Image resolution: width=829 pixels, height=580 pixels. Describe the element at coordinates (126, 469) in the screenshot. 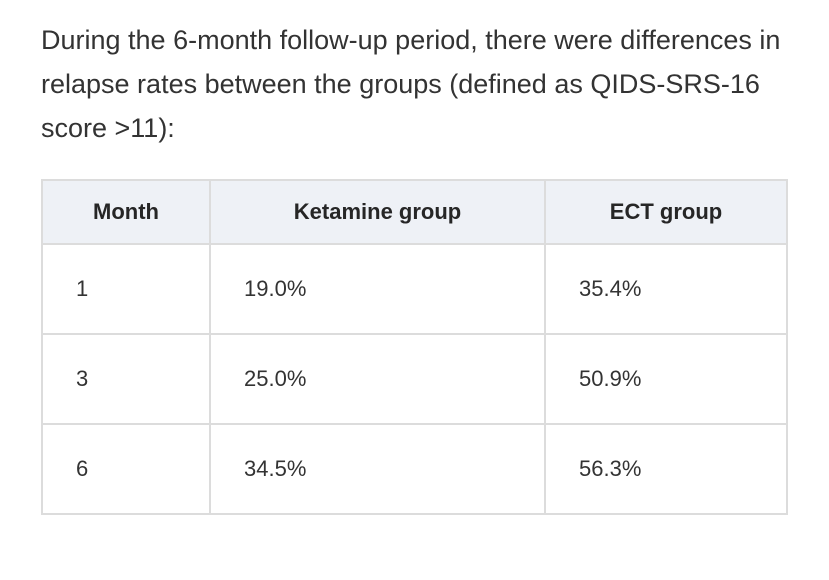

I see `cell-month: 6` at that location.